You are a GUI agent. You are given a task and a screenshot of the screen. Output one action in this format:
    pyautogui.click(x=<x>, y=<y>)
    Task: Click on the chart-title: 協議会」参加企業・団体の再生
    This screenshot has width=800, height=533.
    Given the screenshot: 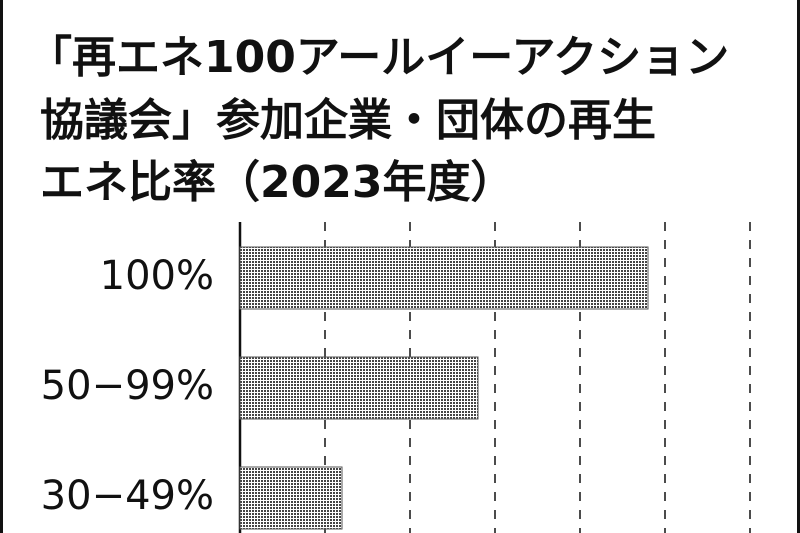 What is the action you would take?
    pyautogui.click(x=348, y=120)
    